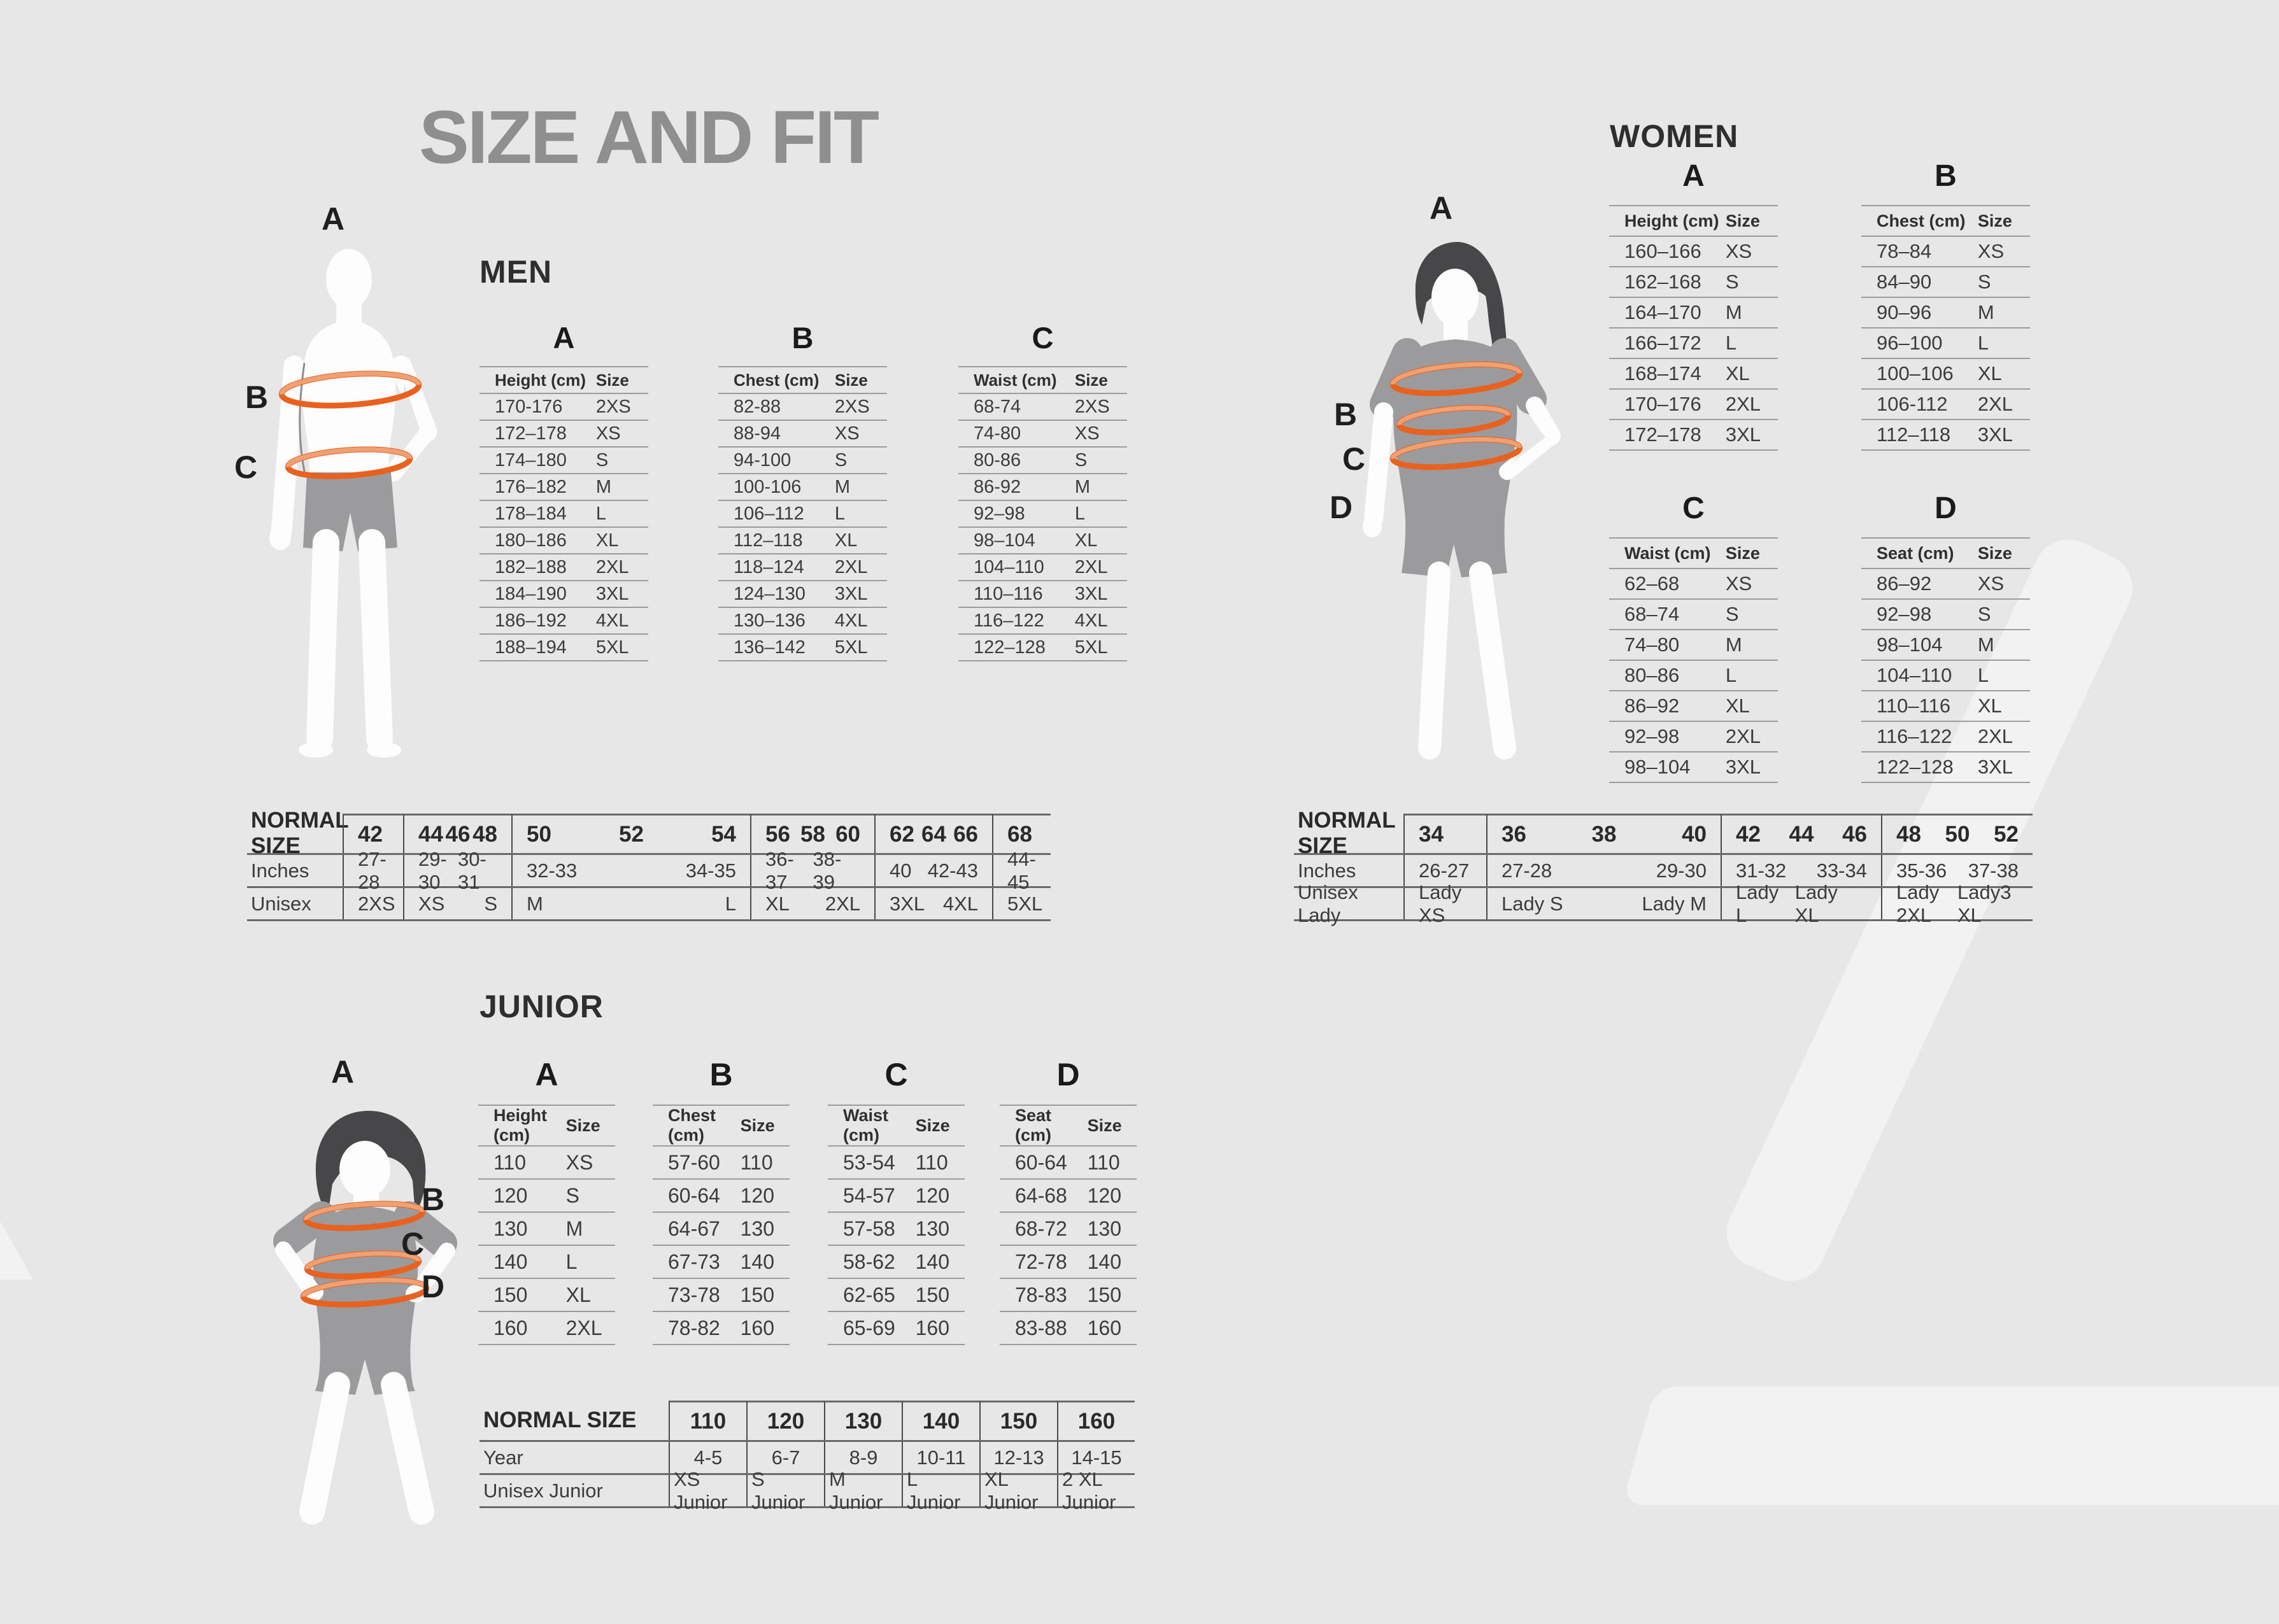  Describe the element at coordinates (522, 1295) in the screenshot. I see `measure-cell: 150` at that location.